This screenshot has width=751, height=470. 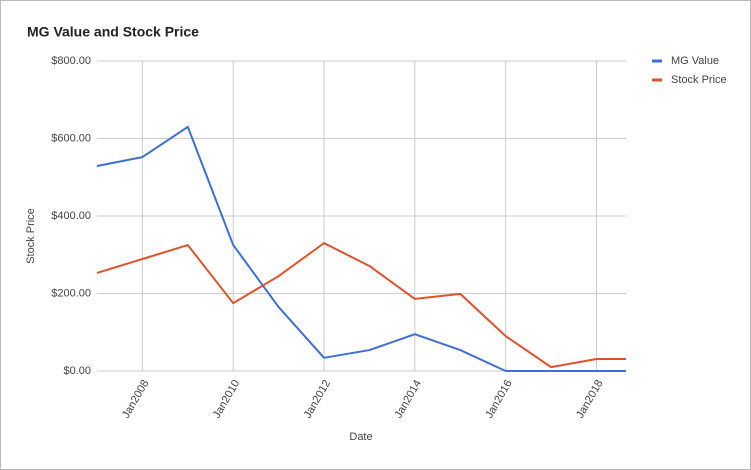 I want to click on y-axis-label: Stock Price, so click(x=31, y=236).